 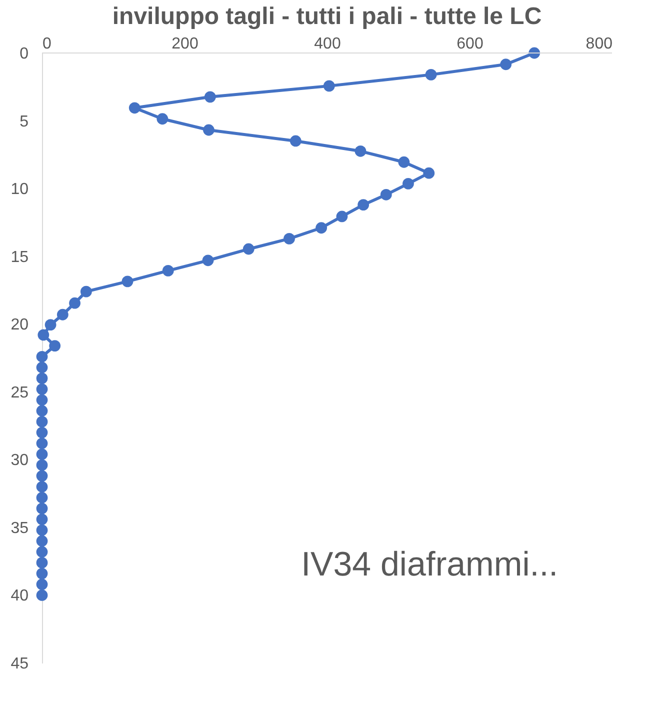 What do you see at coordinates (47, 44) in the screenshot?
I see `x-tick-label: 0` at bounding box center [47, 44].